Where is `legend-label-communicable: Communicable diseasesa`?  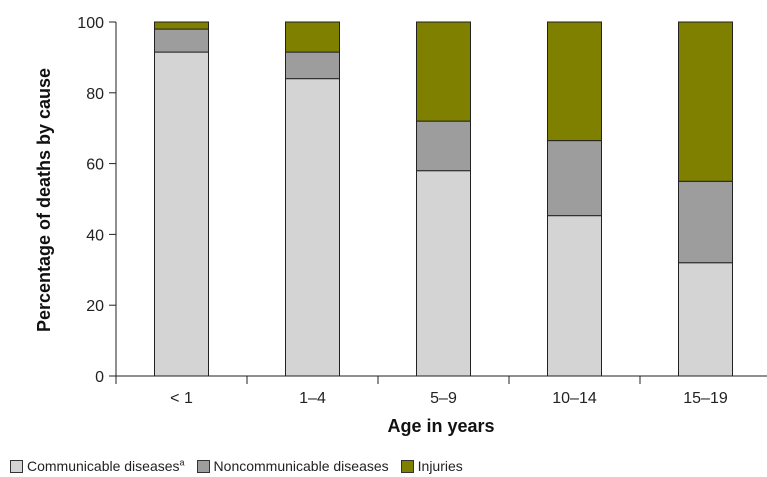
legend-label-communicable: Communicable diseasesa is located at coordinates (106, 465).